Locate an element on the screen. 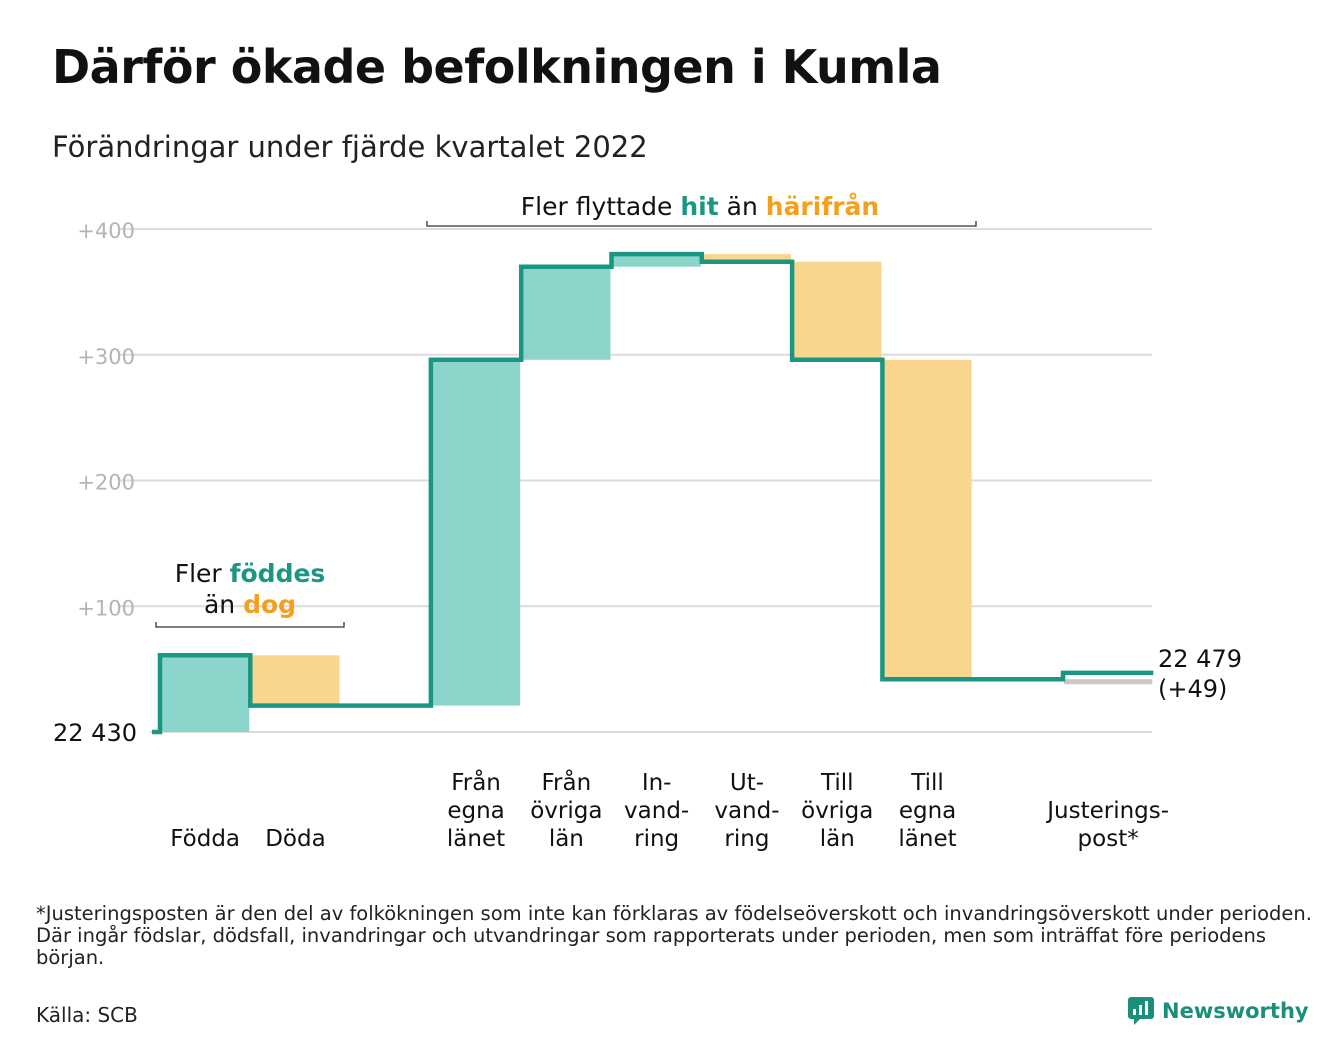 Image resolution: width=1340 pixels, height=1060 pixels. y-tick-label: +200 is located at coordinates (106, 483).